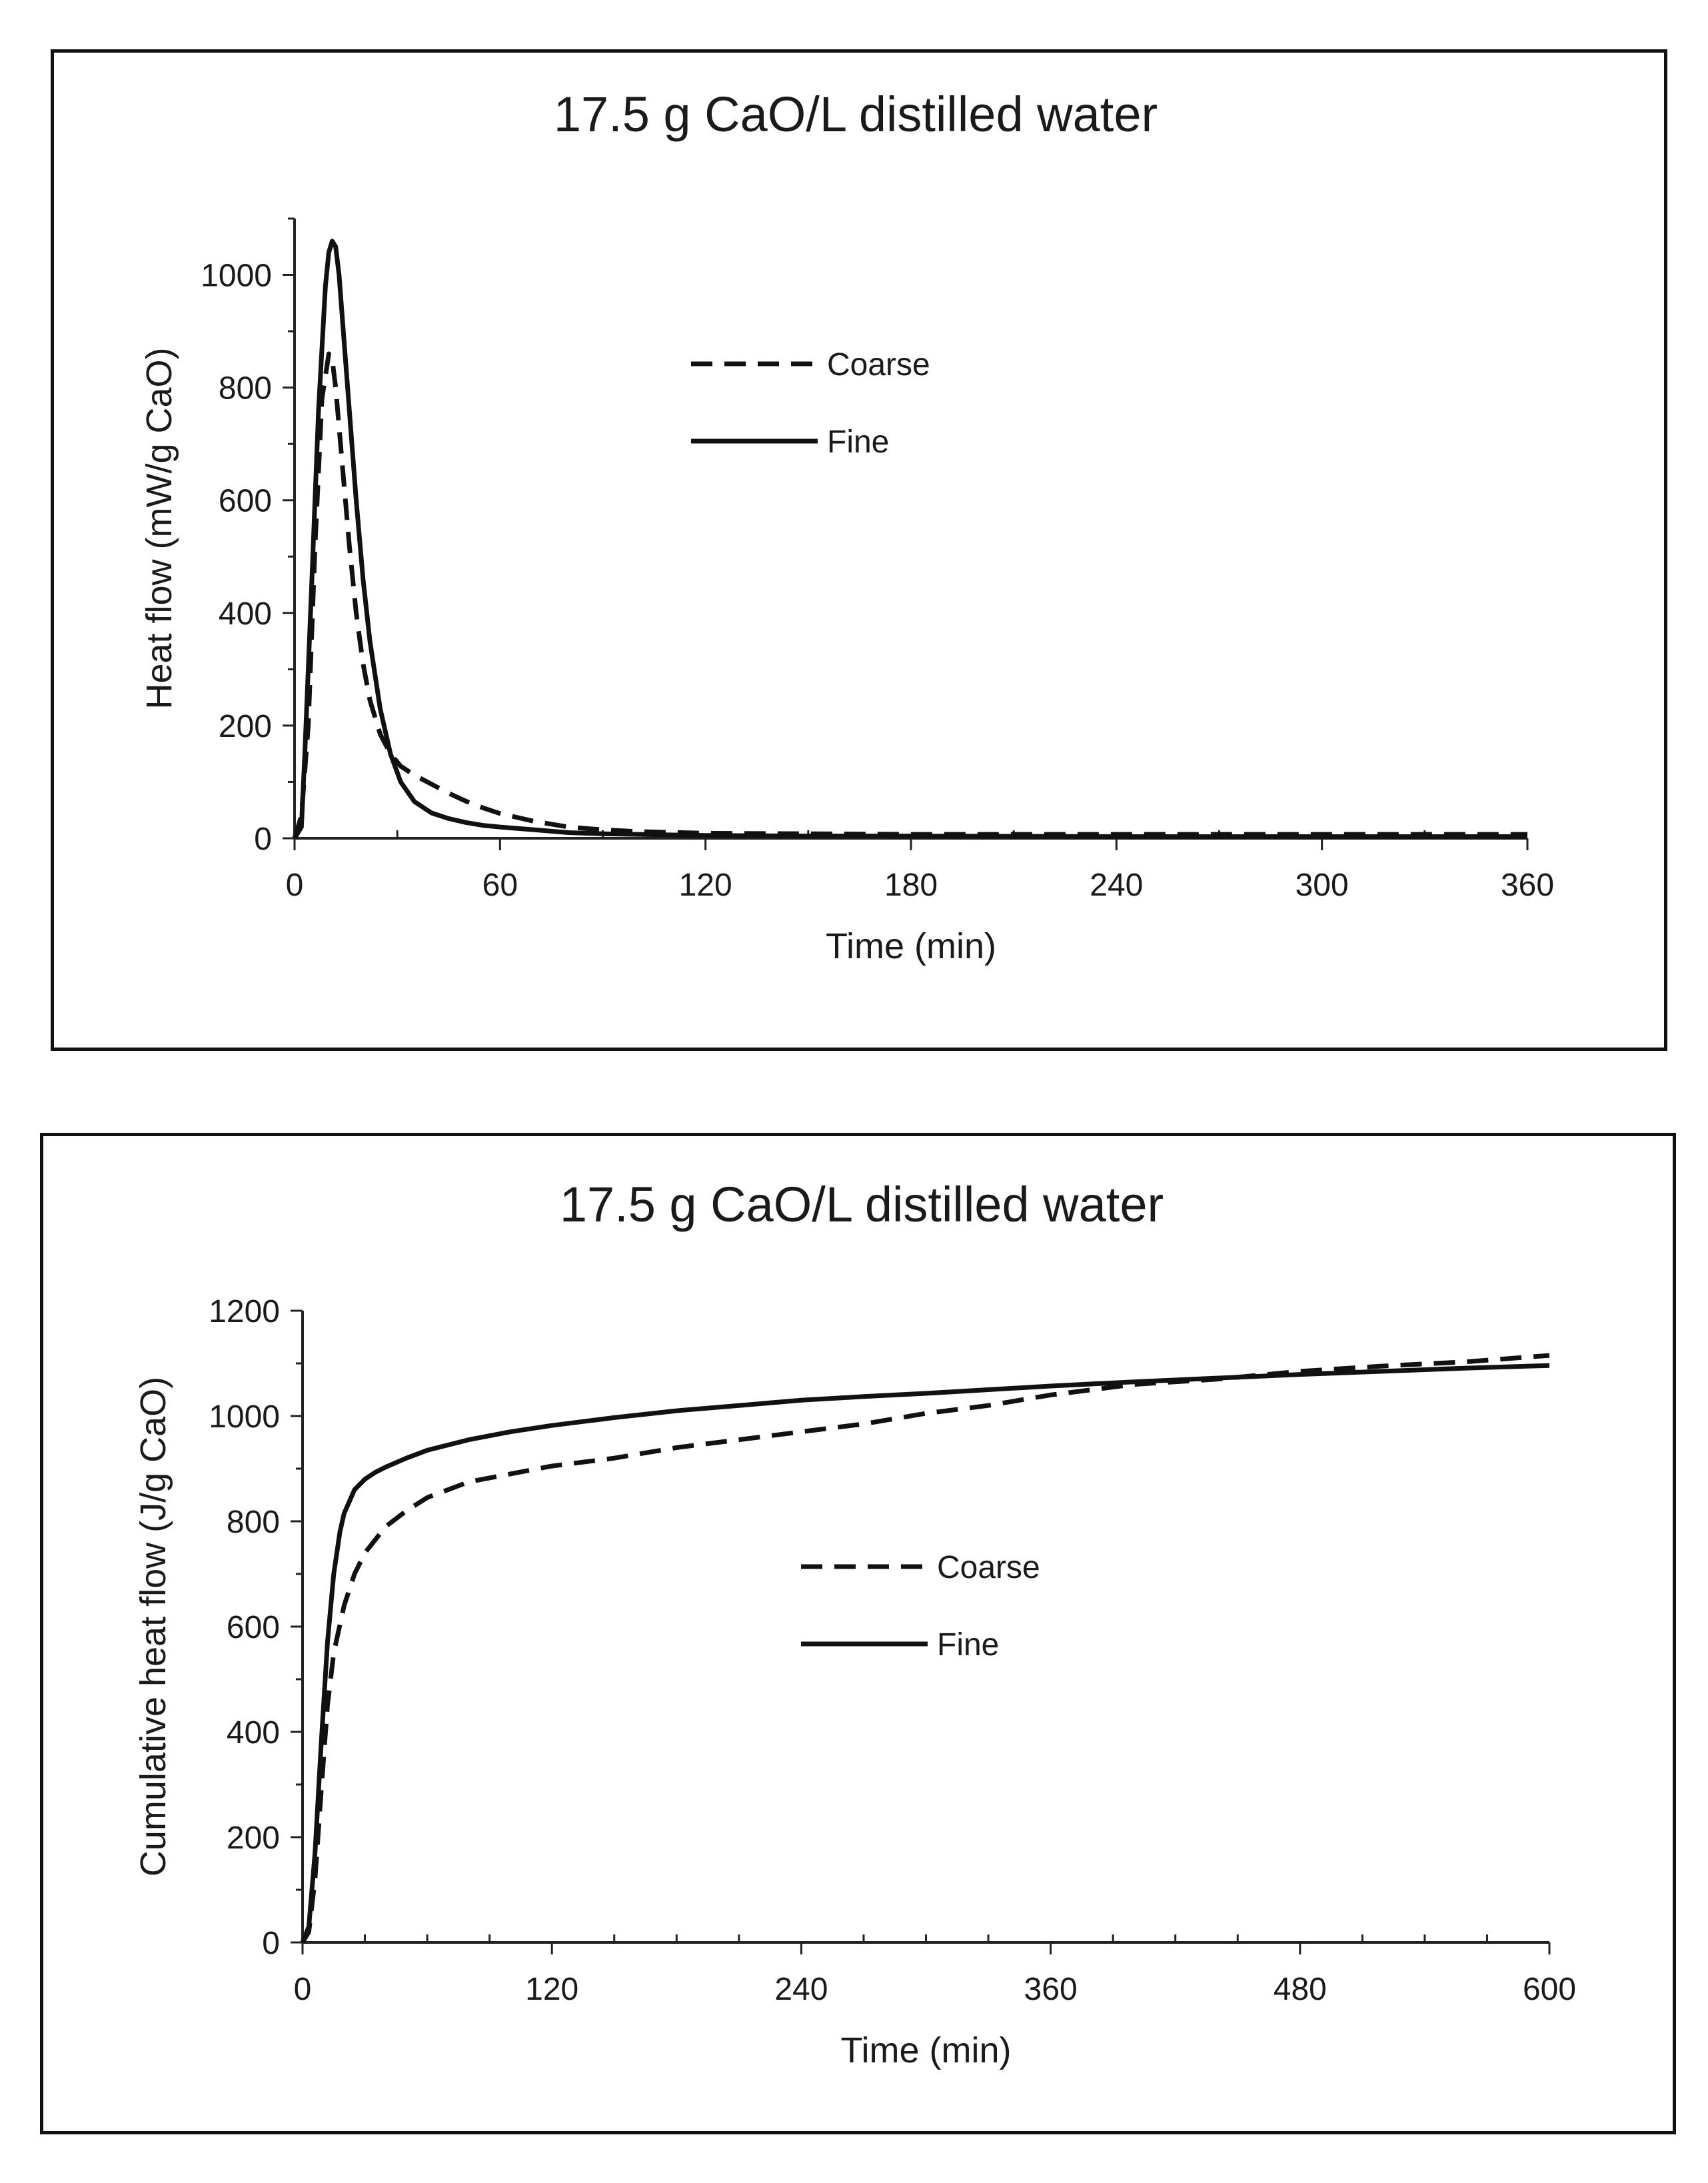  I want to click on y-axis-label: Cumulative heat flow (J/g CaO), so click(153, 1626).